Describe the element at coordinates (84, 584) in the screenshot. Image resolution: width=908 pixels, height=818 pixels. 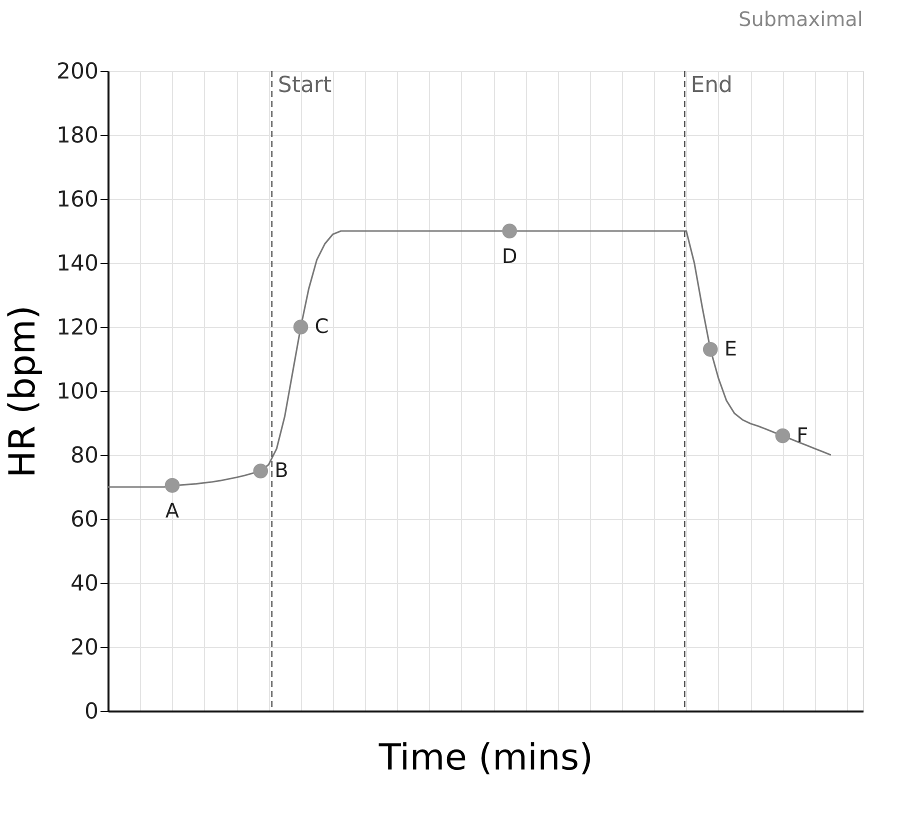
I see `y-tick-label: 40` at that location.